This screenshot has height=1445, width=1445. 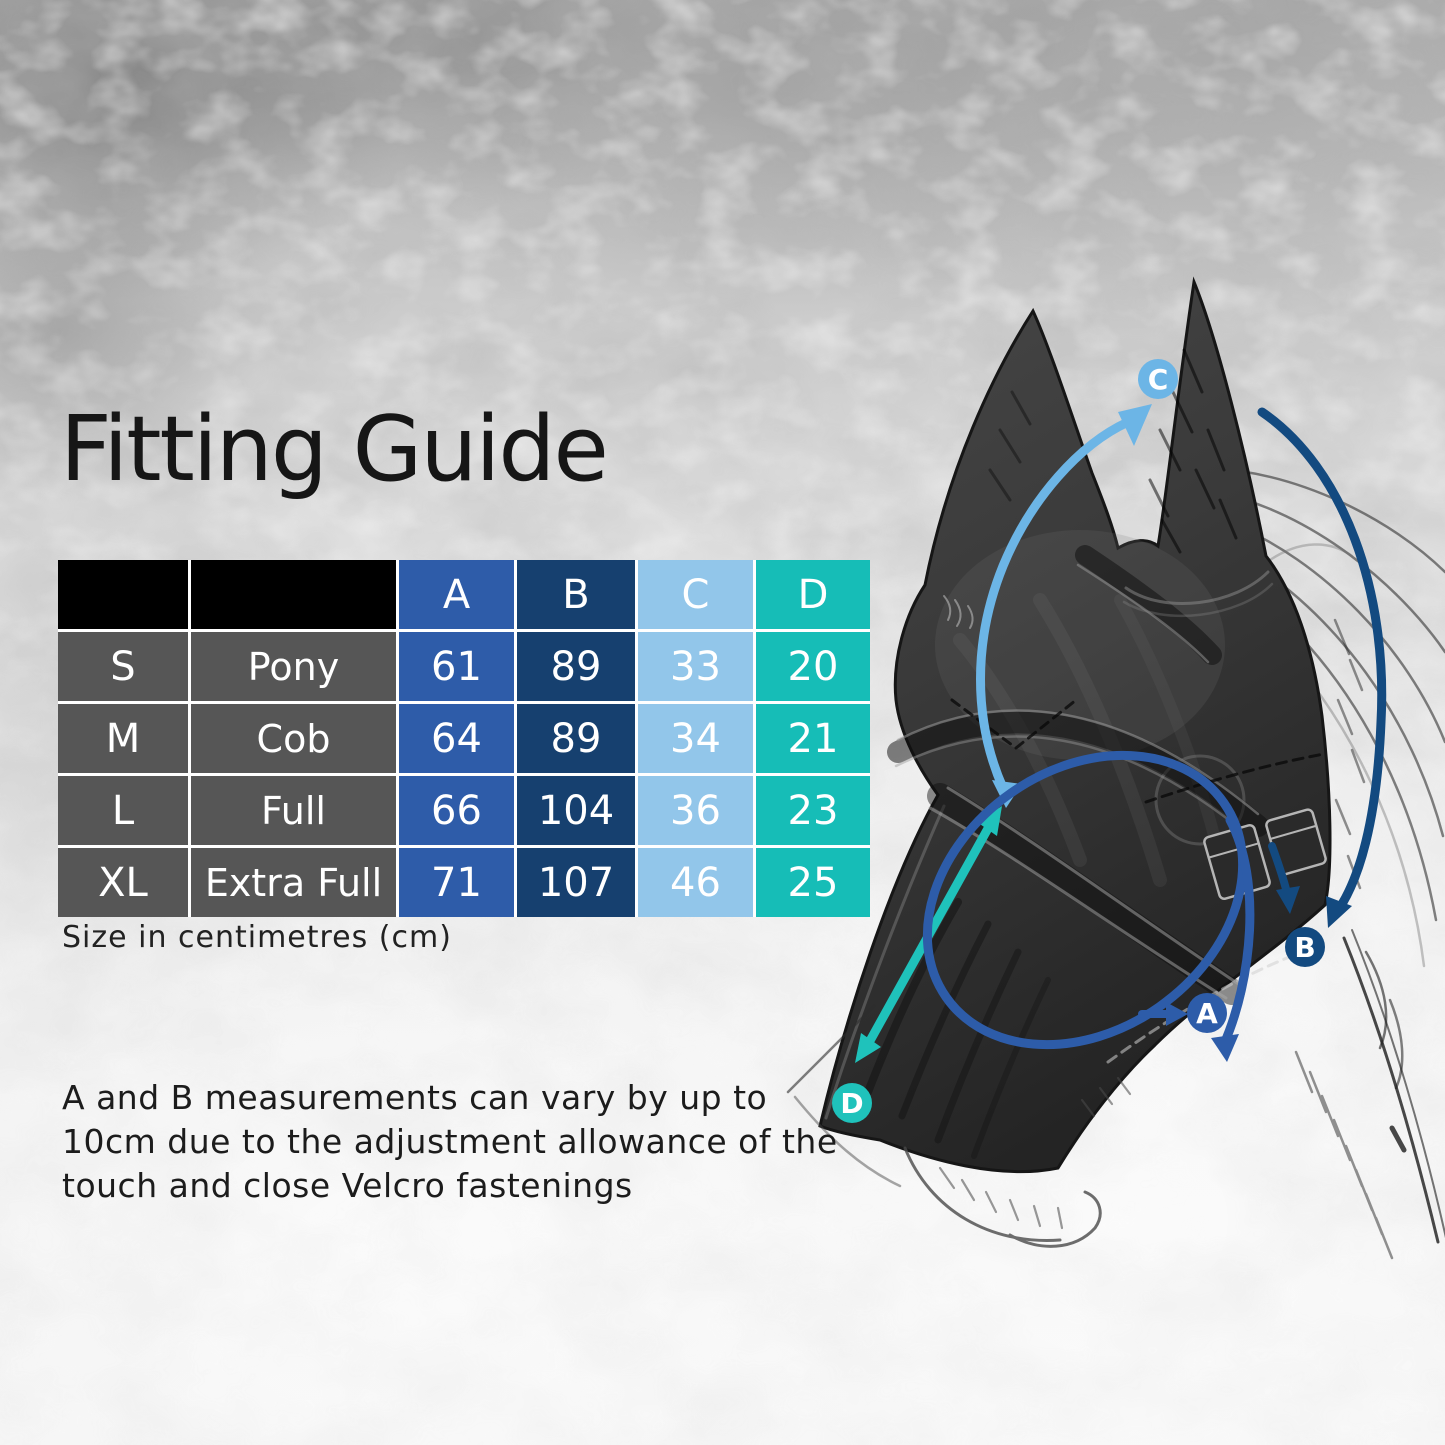 I want to click on value-cell-c: 46, so click(x=695, y=882).